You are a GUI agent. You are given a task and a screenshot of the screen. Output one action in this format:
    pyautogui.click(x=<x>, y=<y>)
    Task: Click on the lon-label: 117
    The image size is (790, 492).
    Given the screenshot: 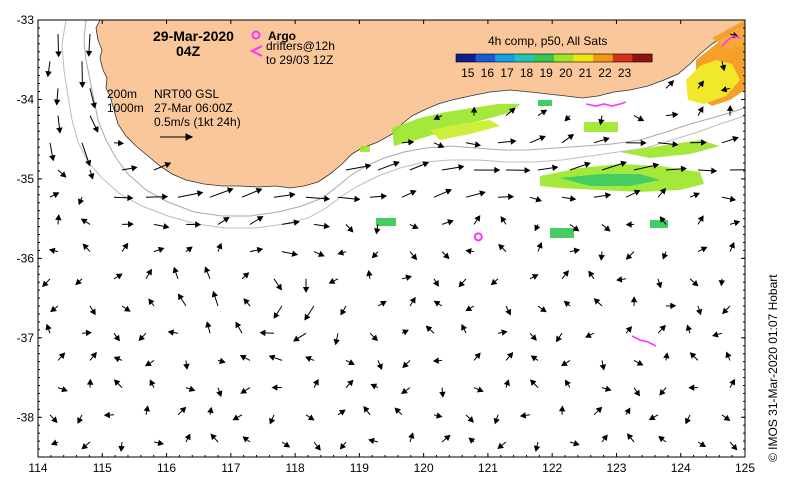 What is the action you would take?
    pyautogui.click(x=230, y=468)
    